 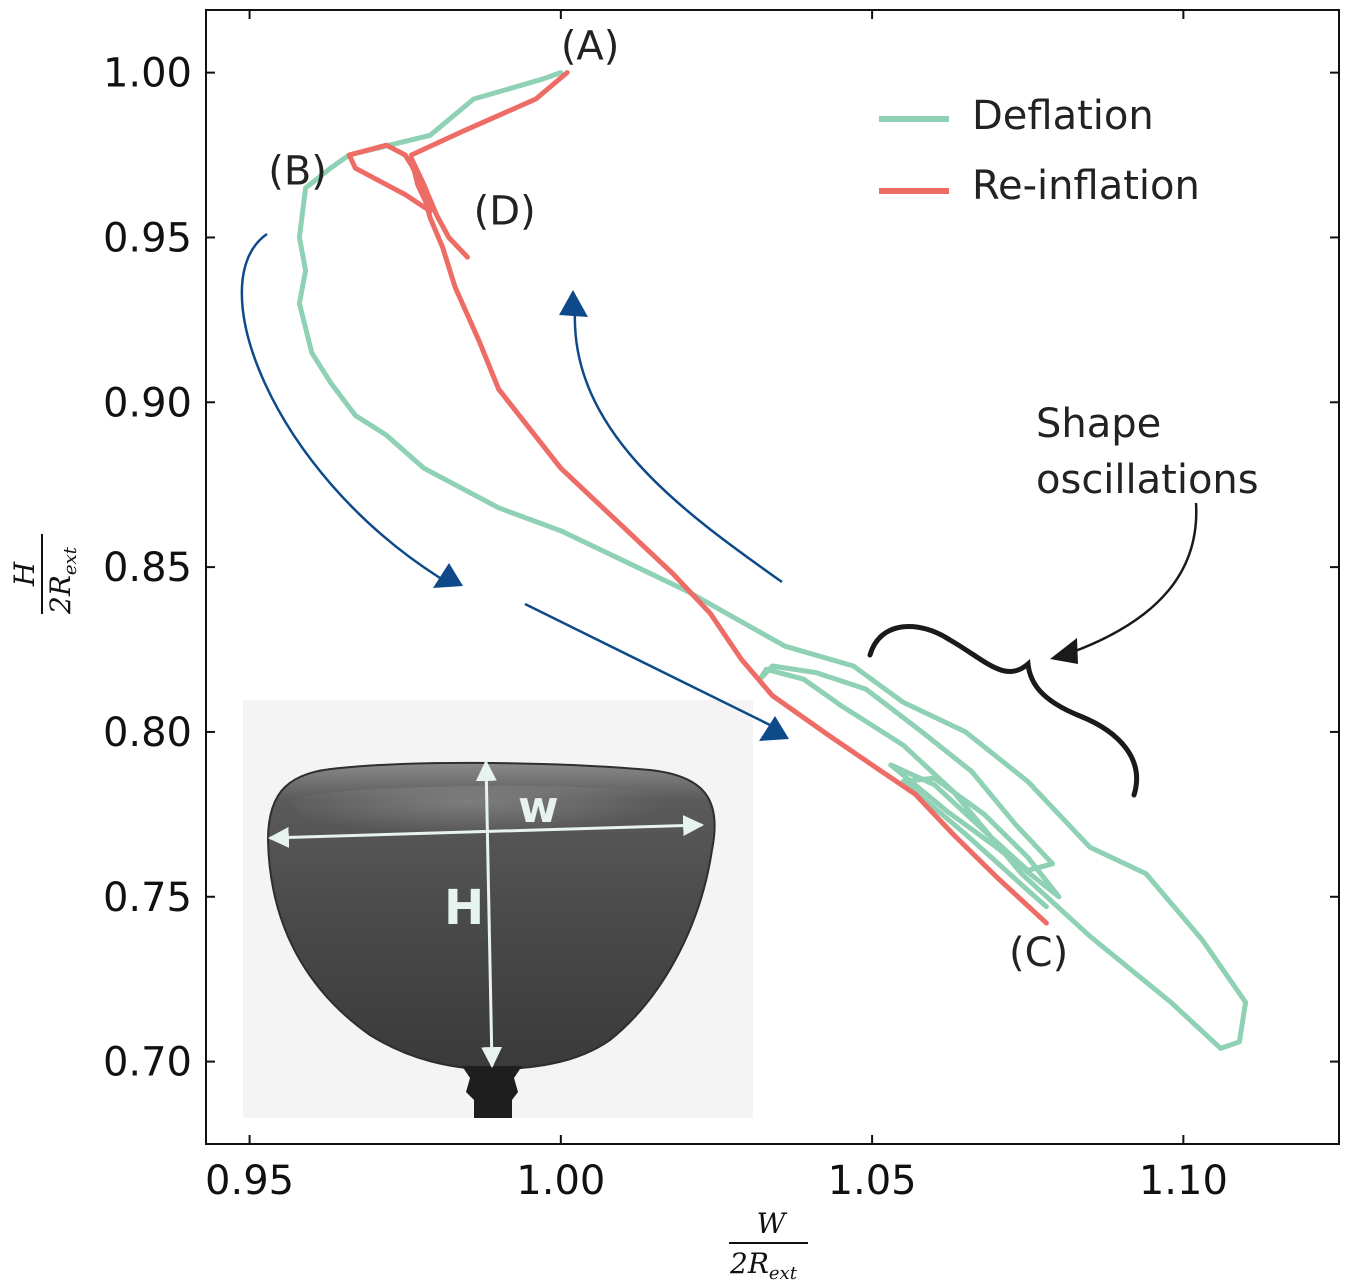 I want to click on x-axis-label-denominator-sub: ext, so click(x=783, y=1271).